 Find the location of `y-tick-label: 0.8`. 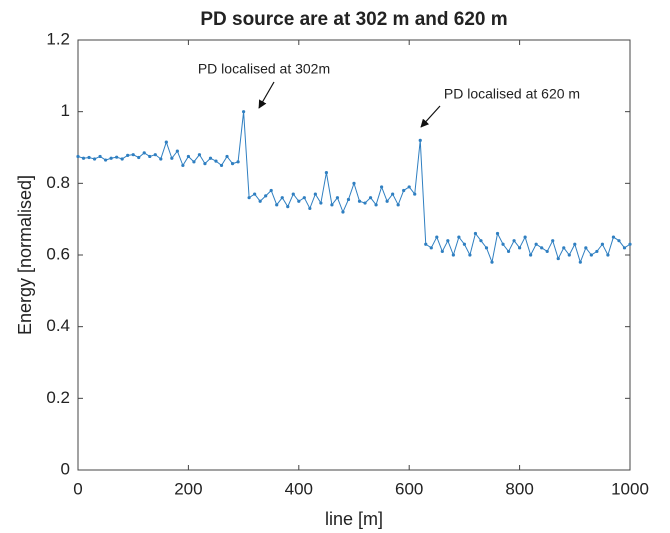

y-tick-label: 0.8 is located at coordinates (58, 182).